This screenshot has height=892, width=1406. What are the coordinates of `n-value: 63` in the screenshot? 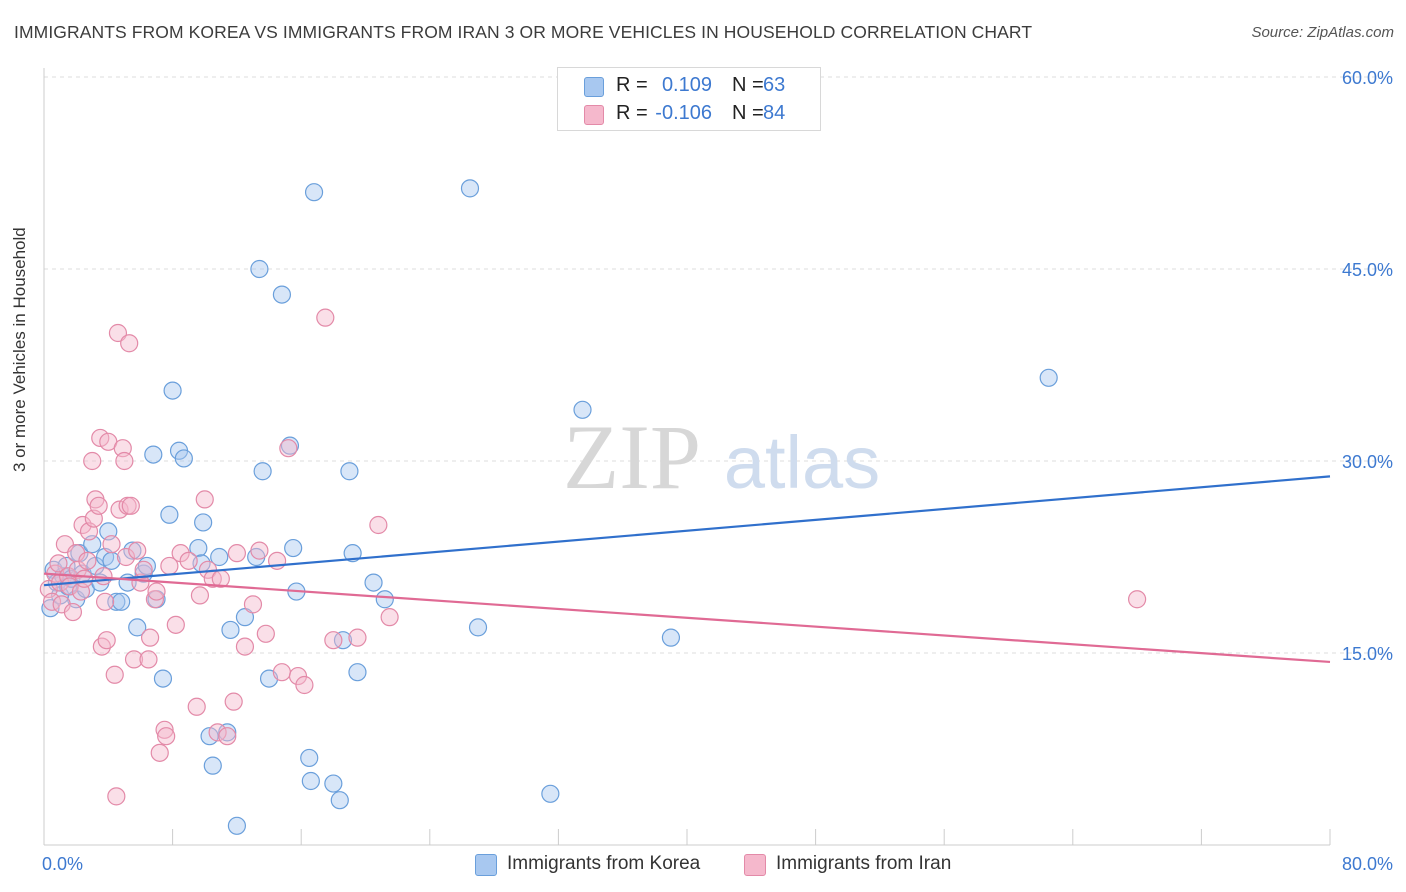 It's located at (774, 85).